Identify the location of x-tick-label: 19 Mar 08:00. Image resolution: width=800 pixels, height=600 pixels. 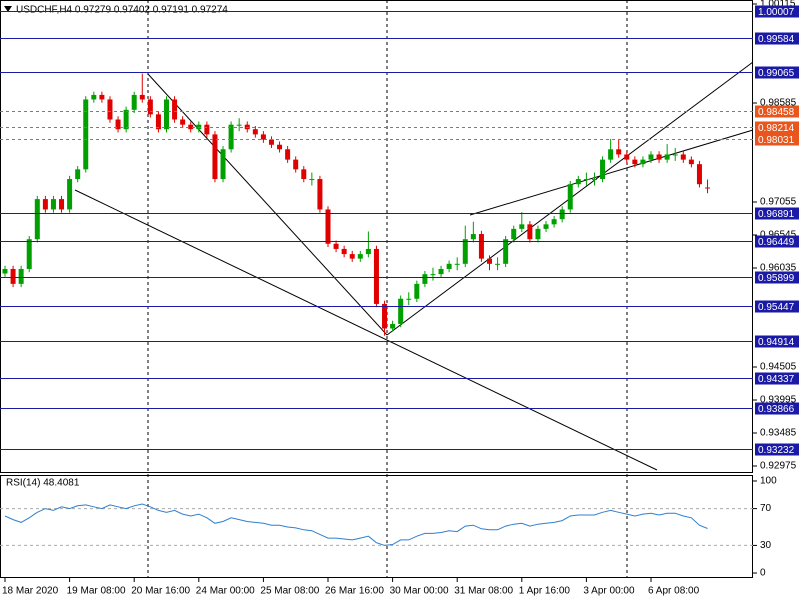
(96, 591).